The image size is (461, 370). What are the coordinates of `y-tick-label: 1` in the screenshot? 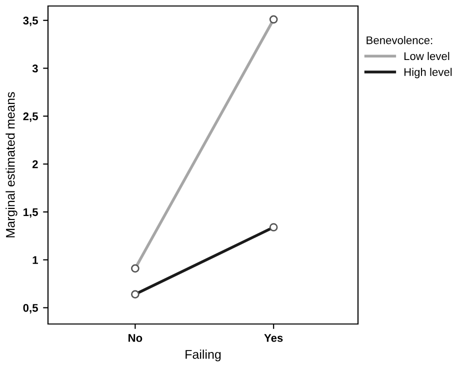 It's located at (35, 260).